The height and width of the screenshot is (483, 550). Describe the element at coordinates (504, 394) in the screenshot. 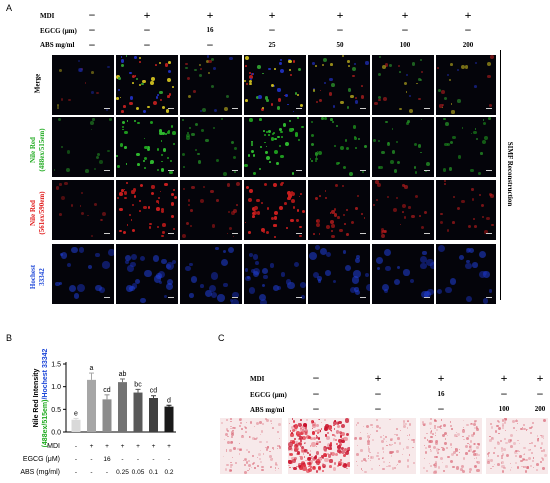

I see `panel-c-egcg-sign: −` at that location.